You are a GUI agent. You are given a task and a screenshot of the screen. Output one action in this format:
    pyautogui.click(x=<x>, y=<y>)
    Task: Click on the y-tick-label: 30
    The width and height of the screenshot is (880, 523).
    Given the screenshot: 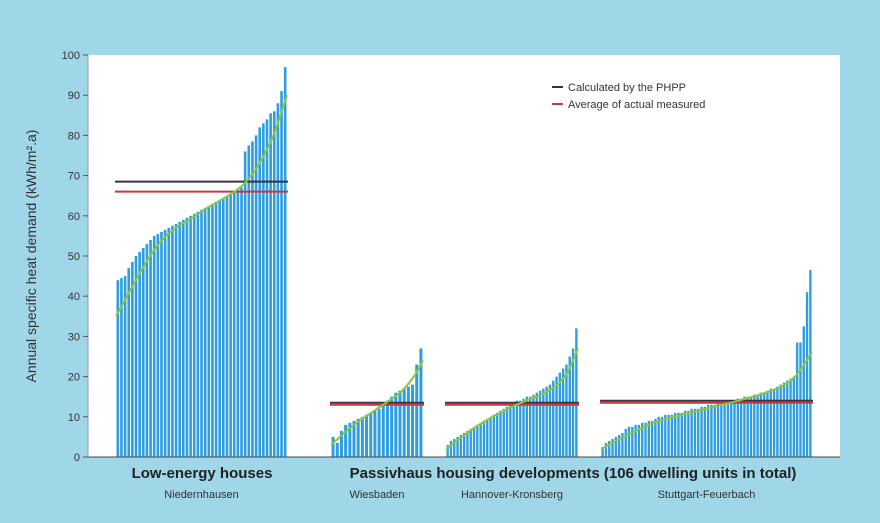 What is the action you would take?
    pyautogui.click(x=74, y=337)
    